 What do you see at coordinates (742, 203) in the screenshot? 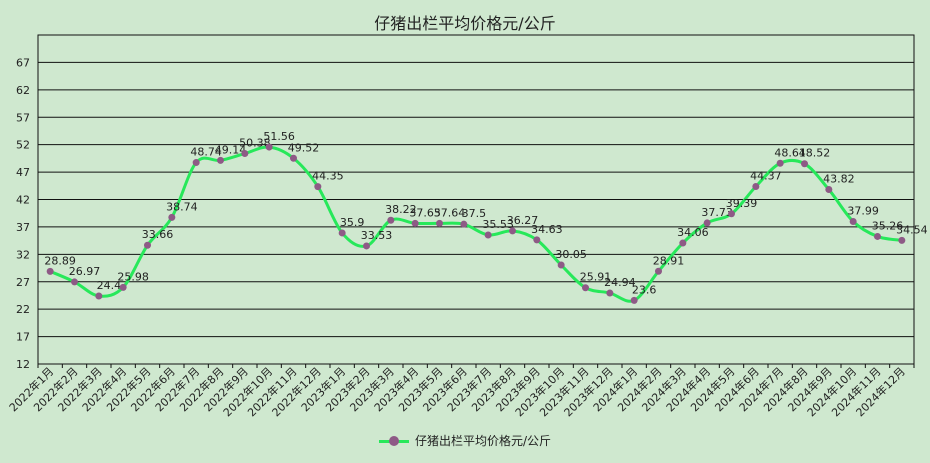
I see `data-label-28: 39.39` at bounding box center [742, 203].